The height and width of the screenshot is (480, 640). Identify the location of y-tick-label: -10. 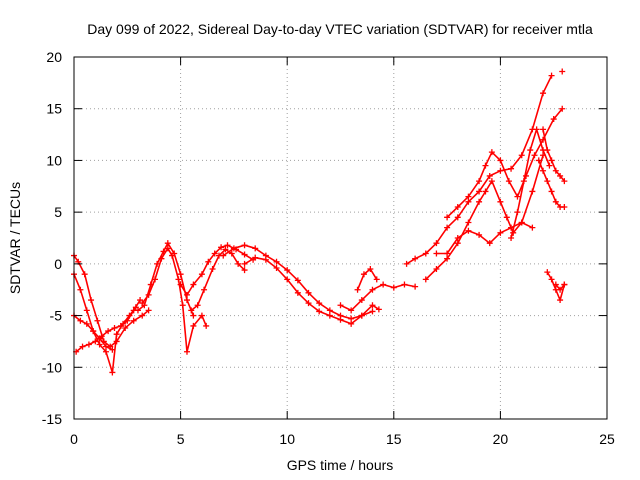
(52, 367).